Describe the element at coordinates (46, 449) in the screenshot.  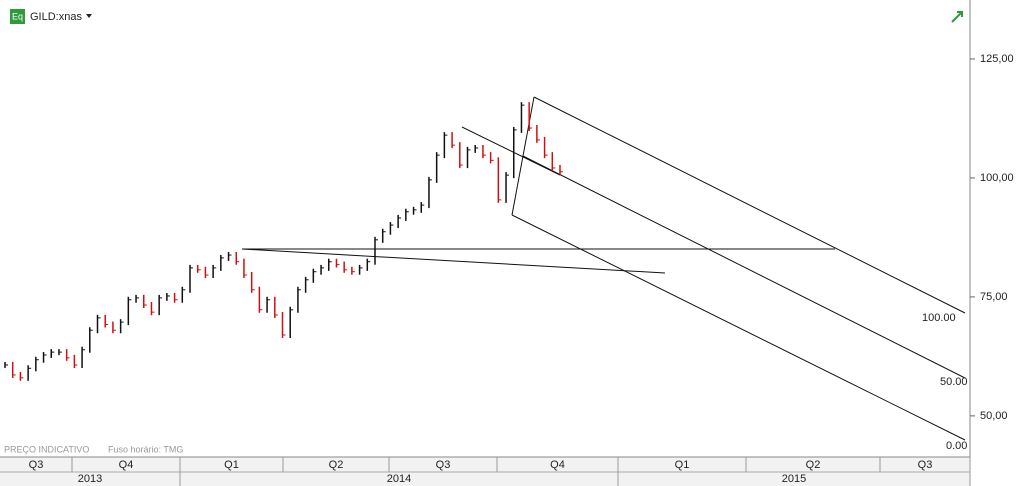
I see `footer-note: PREÇO INDICATIVO` at that location.